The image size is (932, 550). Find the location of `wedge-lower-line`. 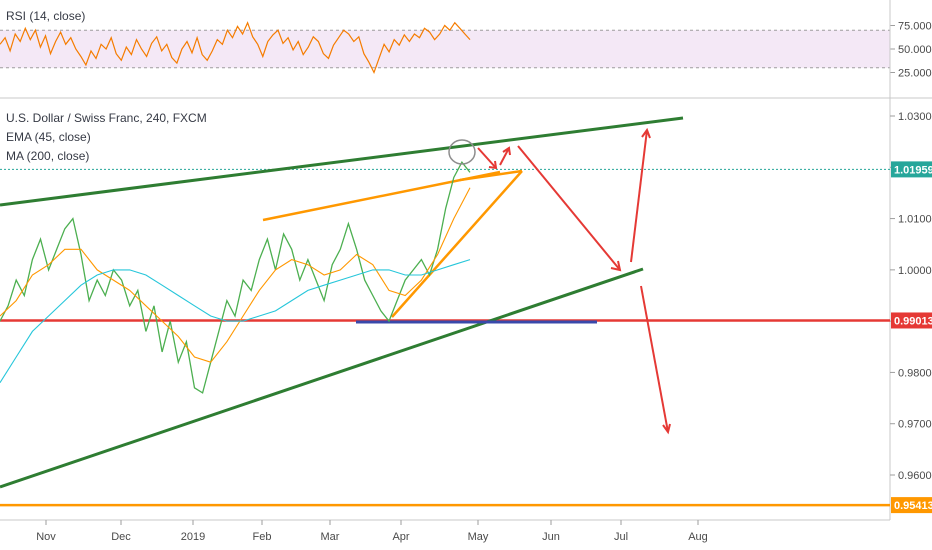

wedge-lower-line is located at coordinates (457, 244).